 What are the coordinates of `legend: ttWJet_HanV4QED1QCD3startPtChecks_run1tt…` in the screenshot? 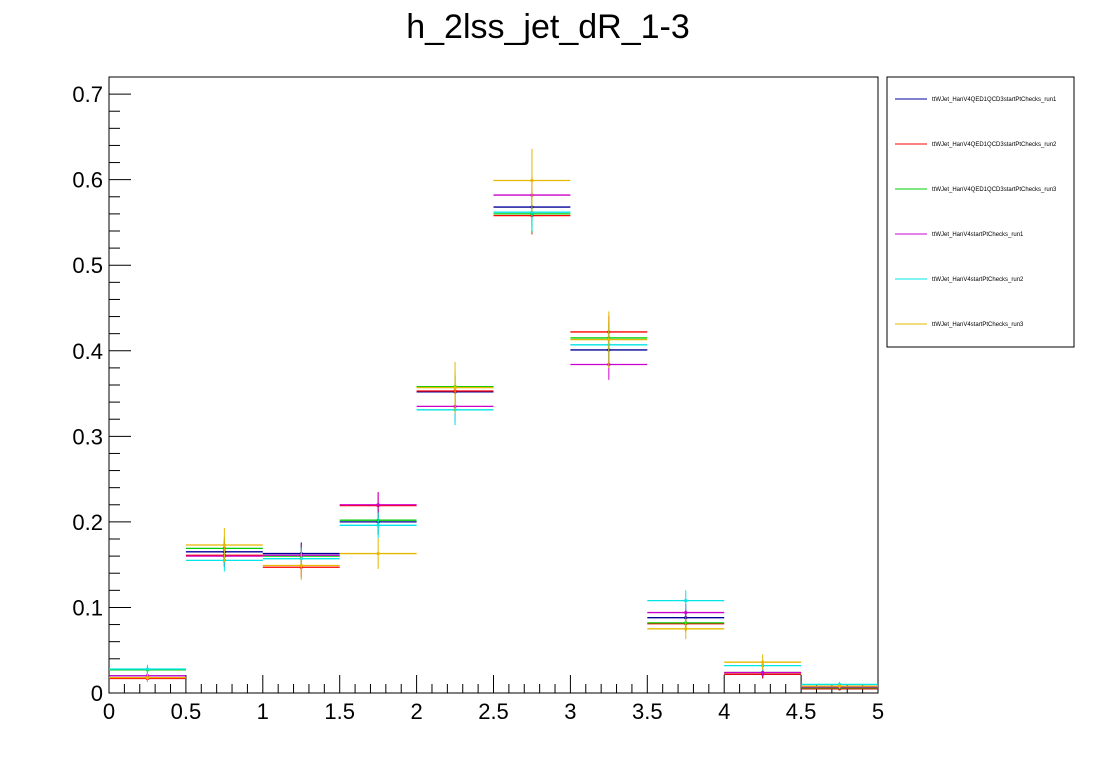 It's located at (980, 212).